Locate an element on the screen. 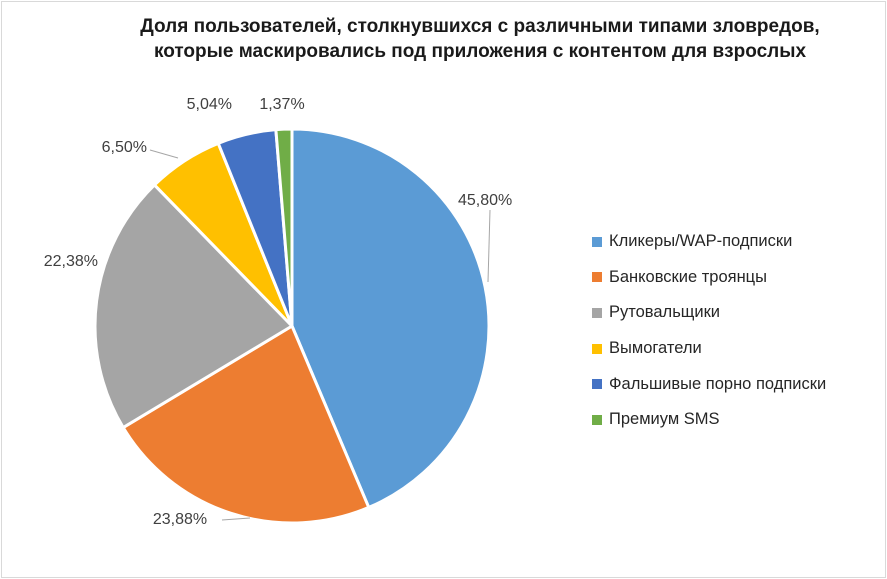  legend-label: Кликеры/WAP-подписки is located at coordinates (701, 241).